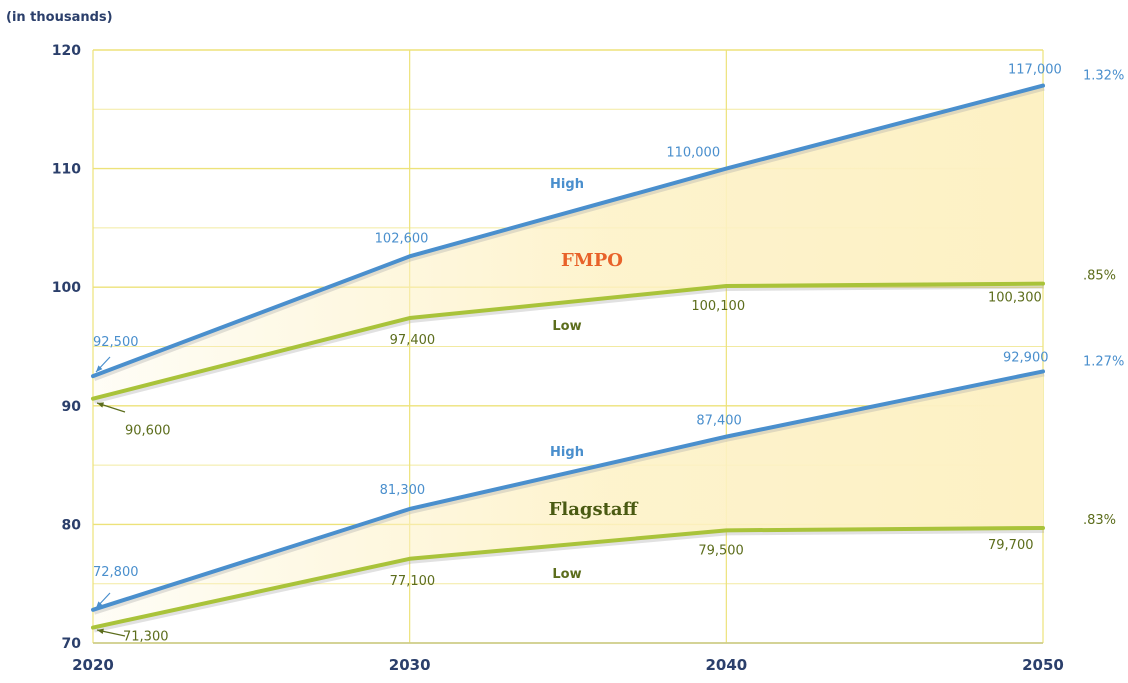 The image size is (1128, 683). Describe the element at coordinates (1103, 361) in the screenshot. I see `growth-rate-label: 1.27%` at that location.